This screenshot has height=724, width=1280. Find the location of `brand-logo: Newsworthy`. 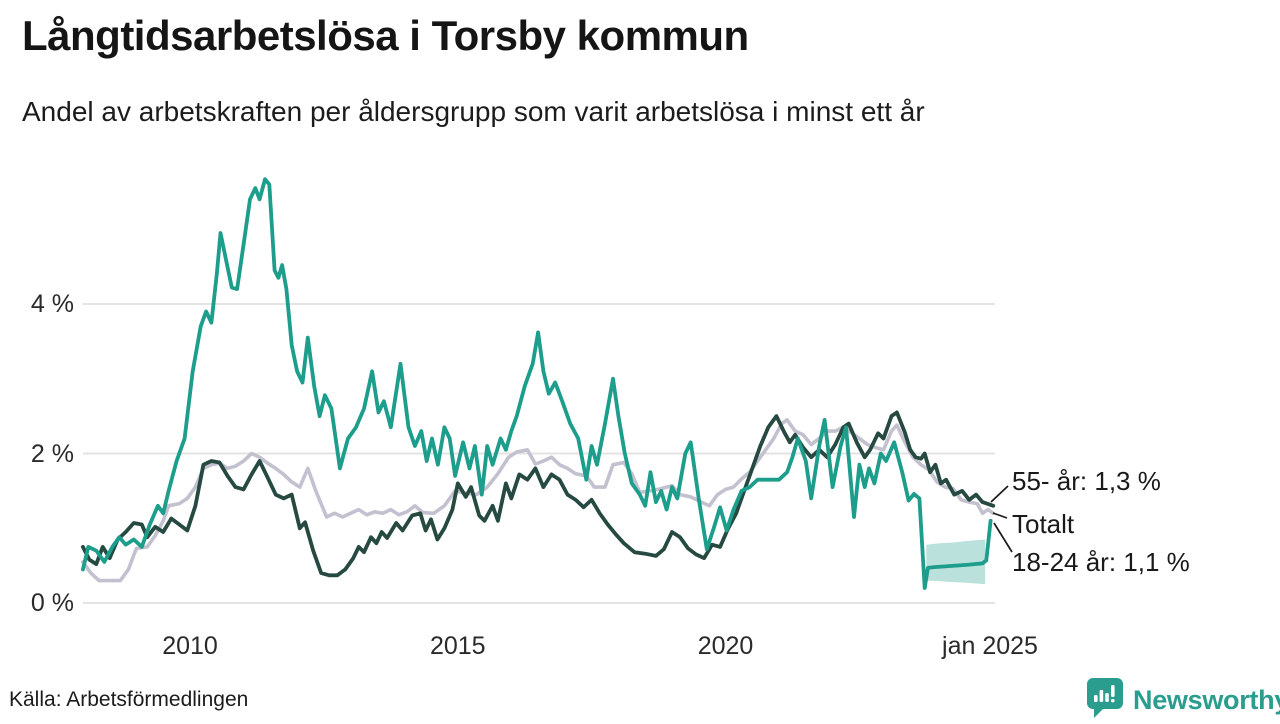

brand-logo: Newsworthy is located at coordinates (1183, 700).